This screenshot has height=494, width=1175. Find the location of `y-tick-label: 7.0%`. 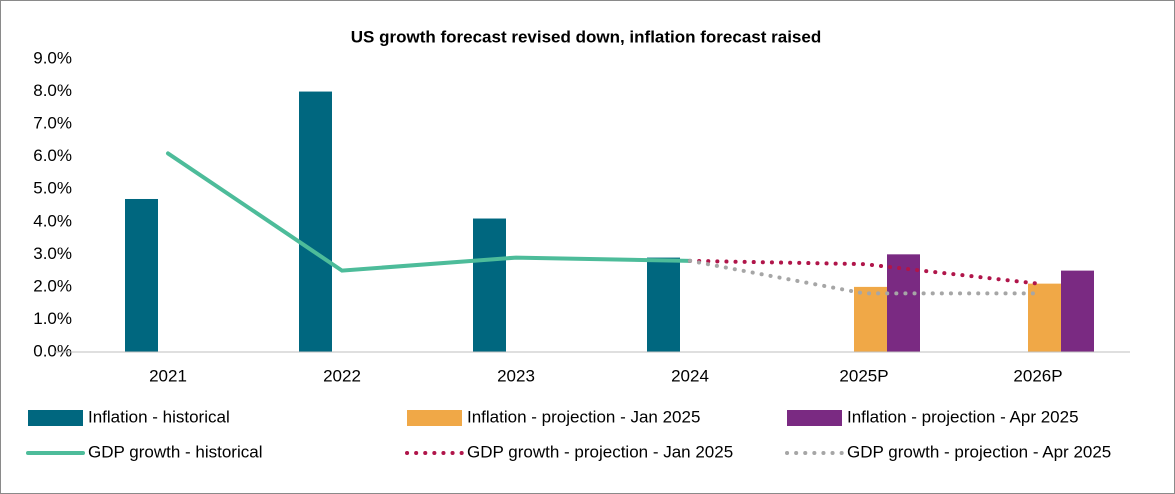

y-tick-label: 7.0% is located at coordinates (52, 123).